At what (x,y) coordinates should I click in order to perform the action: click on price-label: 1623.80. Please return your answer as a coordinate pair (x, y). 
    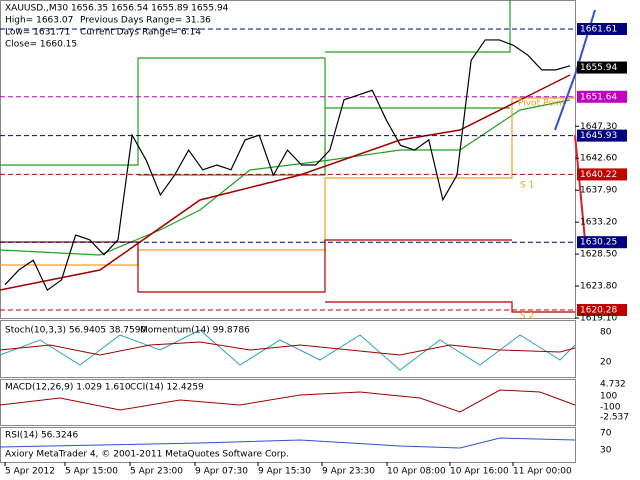
    Looking at the image, I should click on (598, 287).